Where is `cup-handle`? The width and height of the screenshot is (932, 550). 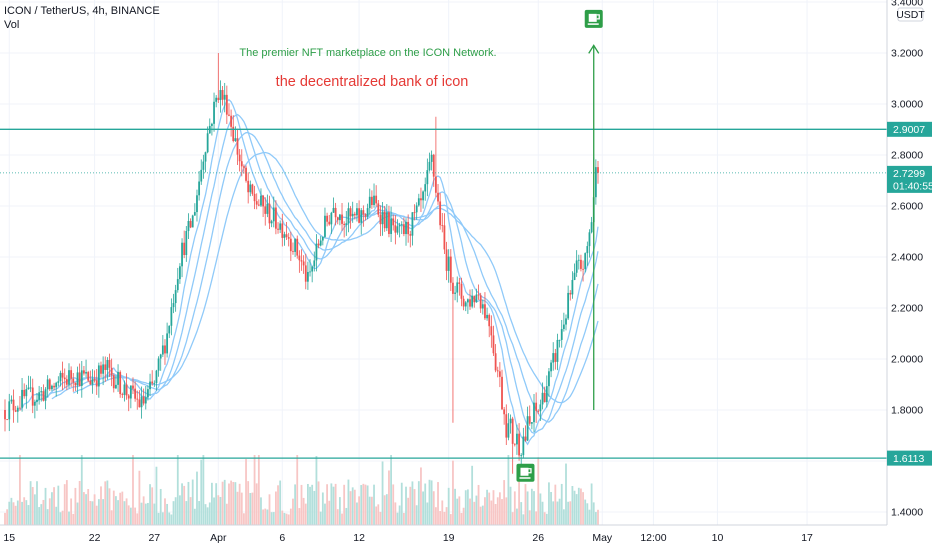
cup-handle is located at coordinates (598, 17).